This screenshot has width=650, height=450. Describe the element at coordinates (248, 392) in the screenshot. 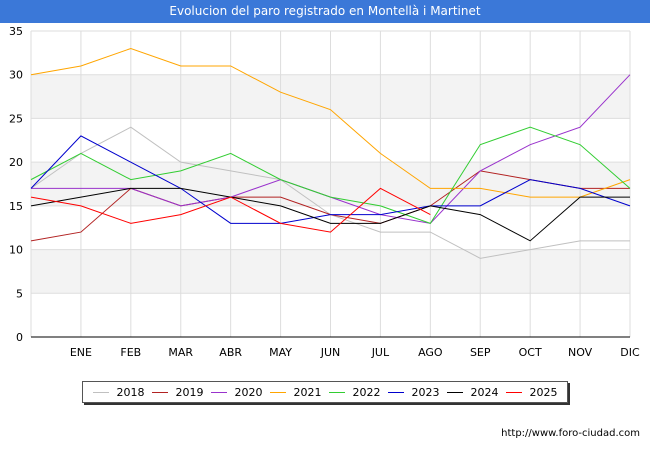

I see `legend-label: 2020` at that location.